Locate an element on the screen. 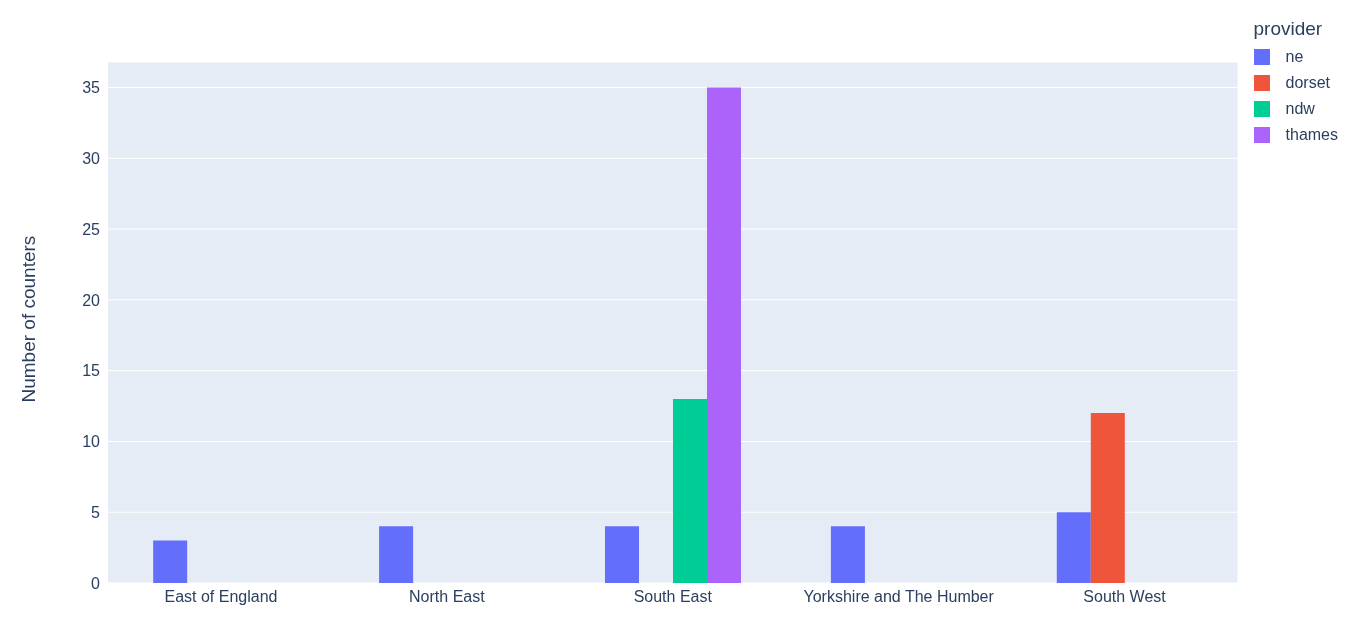 The width and height of the screenshot is (1357, 621). x-tick-label: South East is located at coordinates (673, 597).